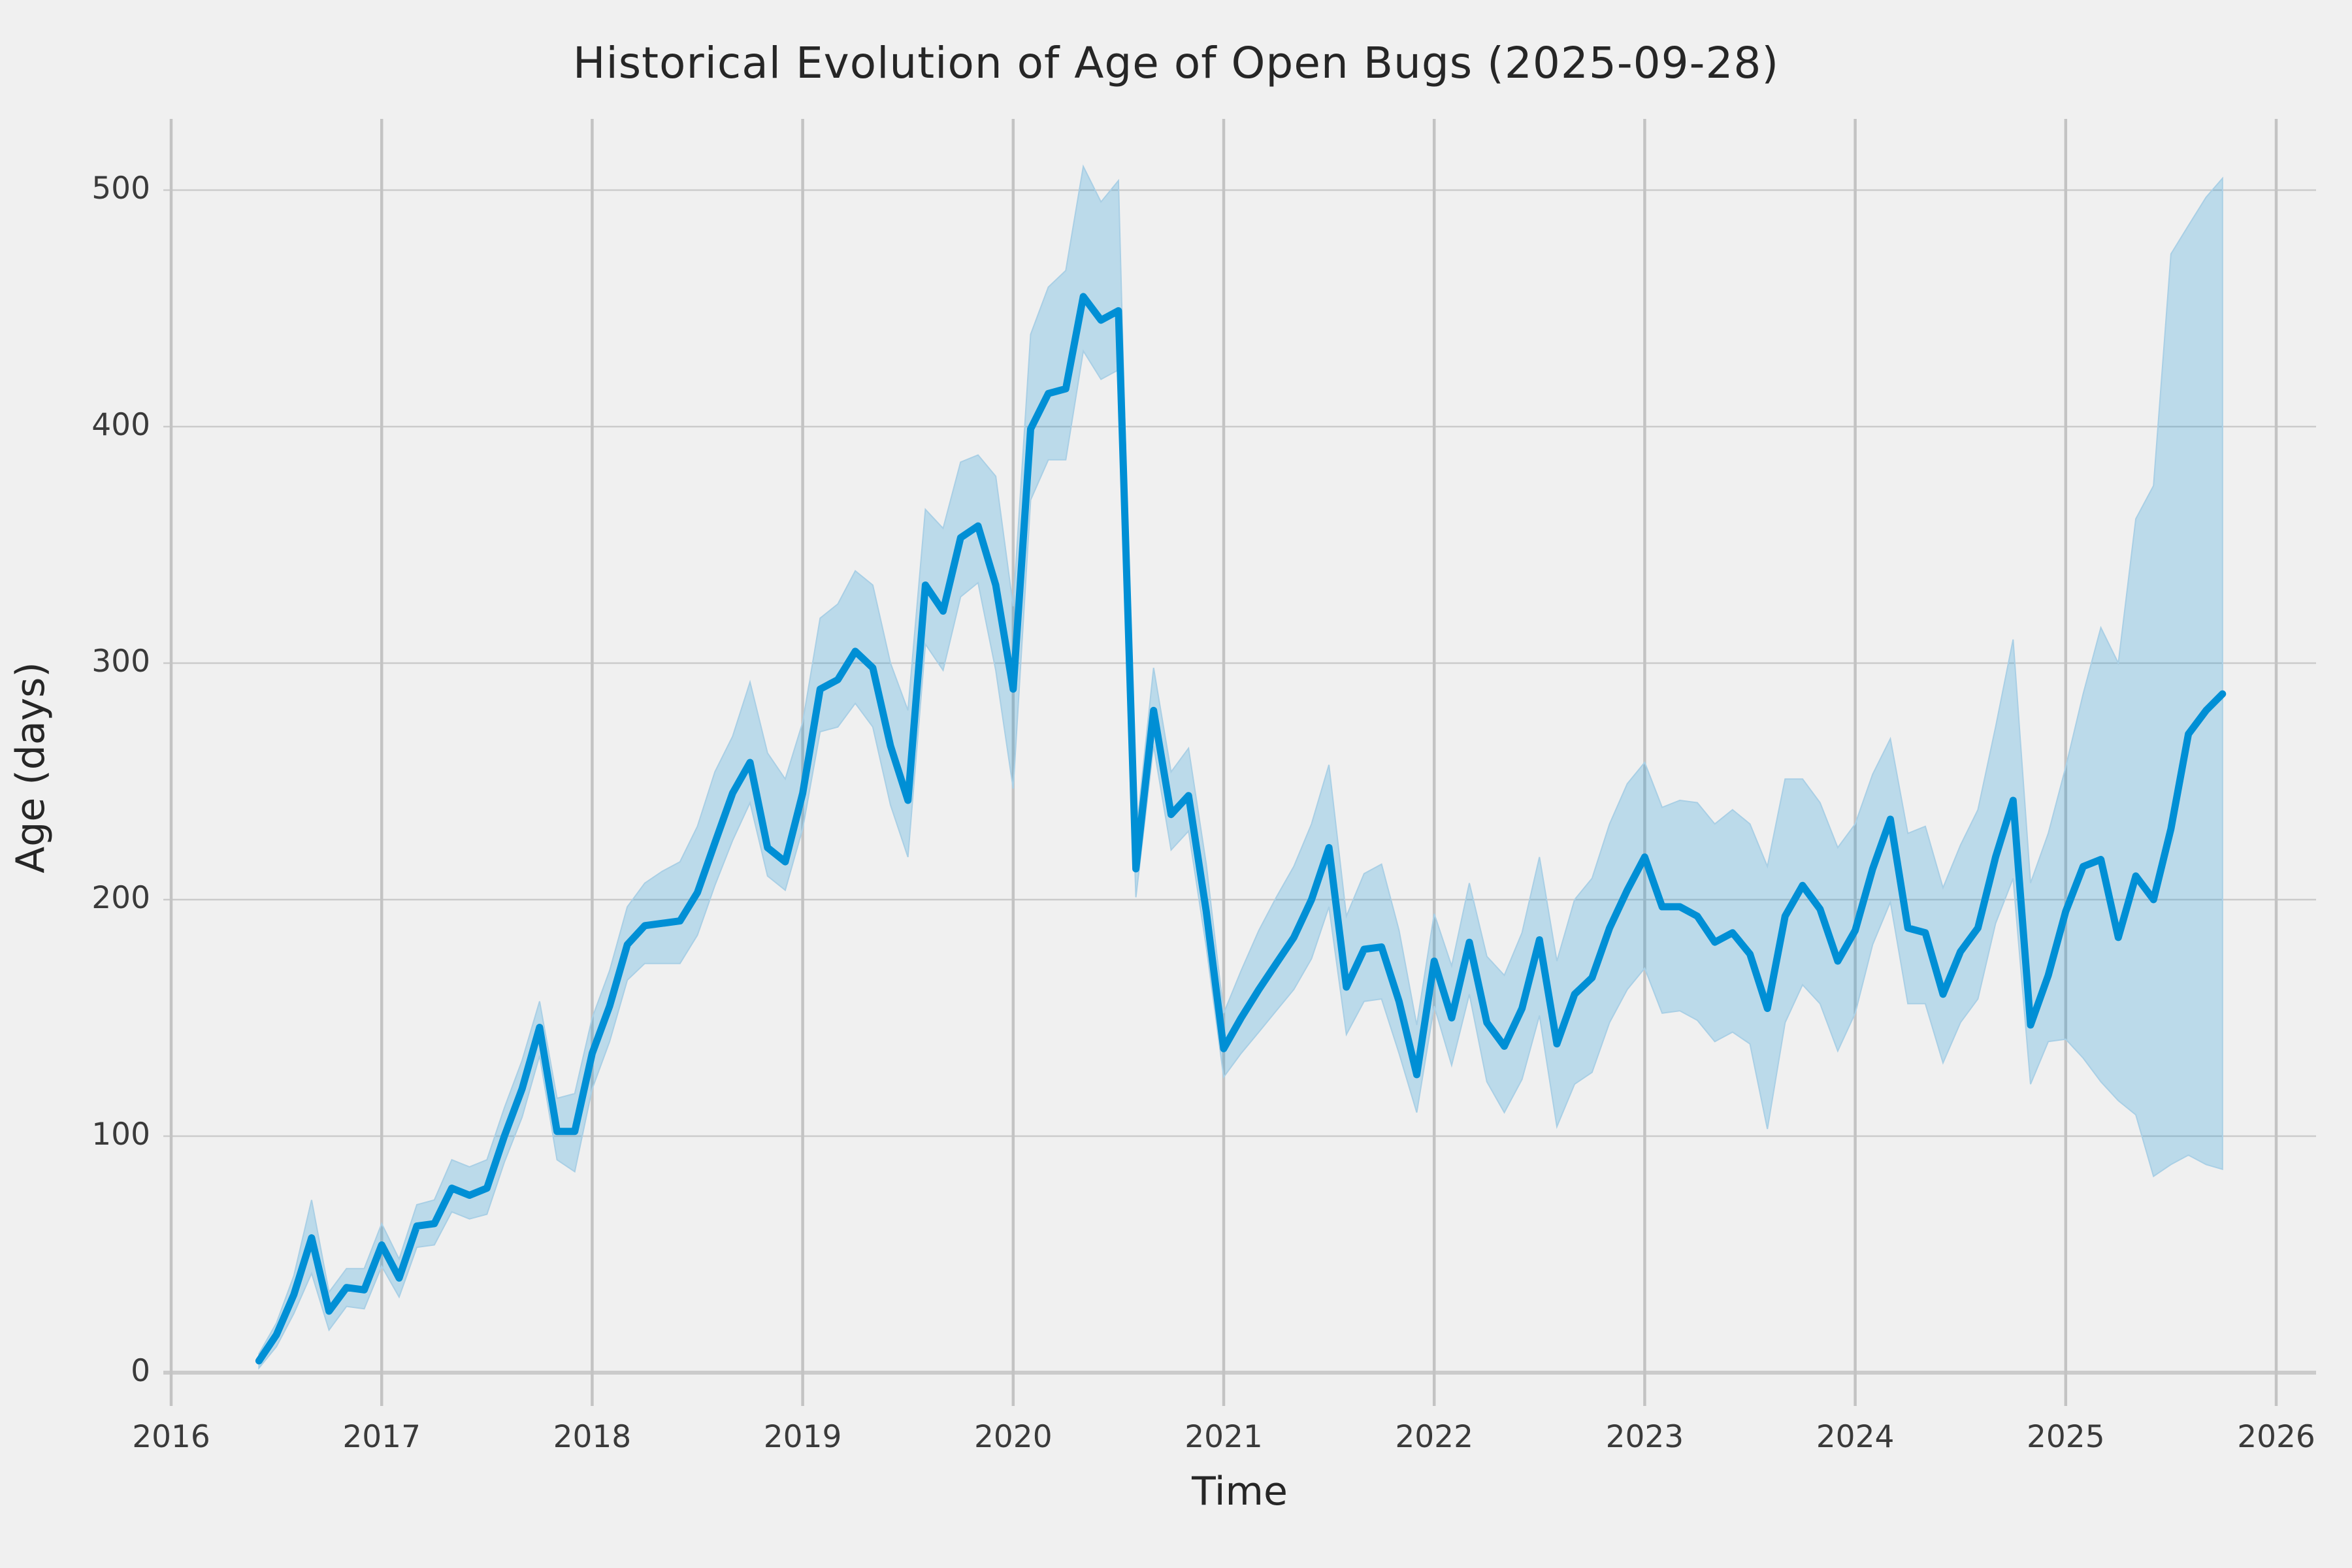 The width and height of the screenshot is (2352, 1568). I want to click on x-tick-2020: 2020, so click(1013, 1437).